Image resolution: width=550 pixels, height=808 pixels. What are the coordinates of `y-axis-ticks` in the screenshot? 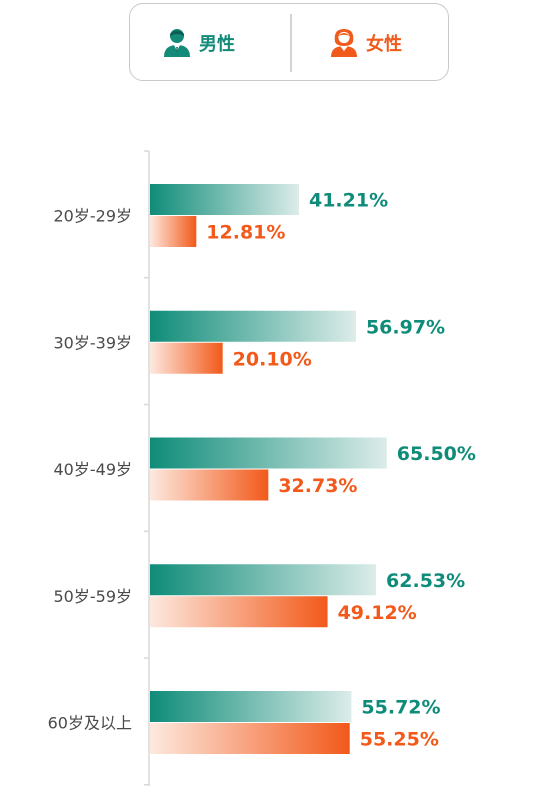 It's located at (146, 468).